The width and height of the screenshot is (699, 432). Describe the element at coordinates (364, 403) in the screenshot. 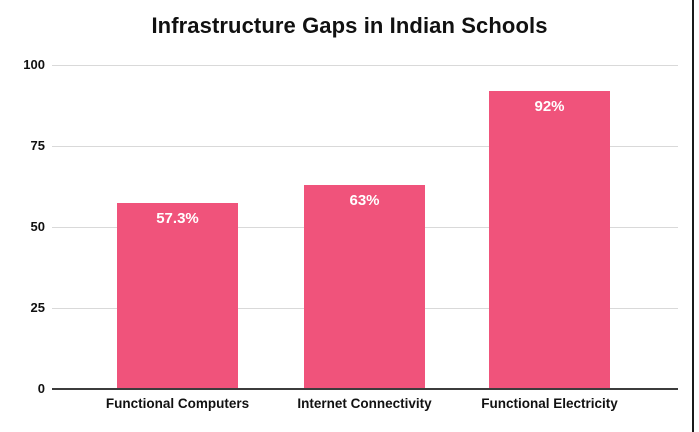

I see `x-axis-category-label: Internet Connectivity` at that location.